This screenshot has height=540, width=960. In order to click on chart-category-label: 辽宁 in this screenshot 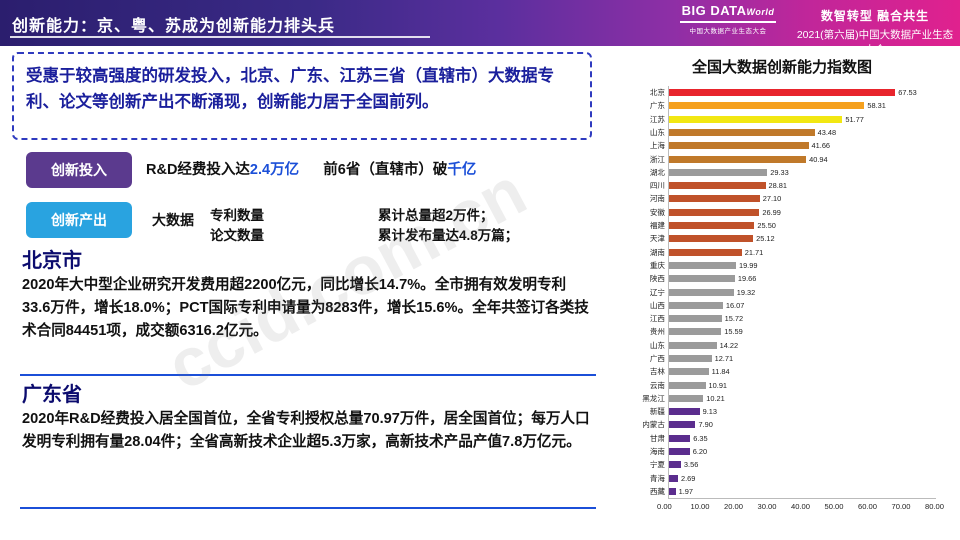, I will do `click(657, 292)`.